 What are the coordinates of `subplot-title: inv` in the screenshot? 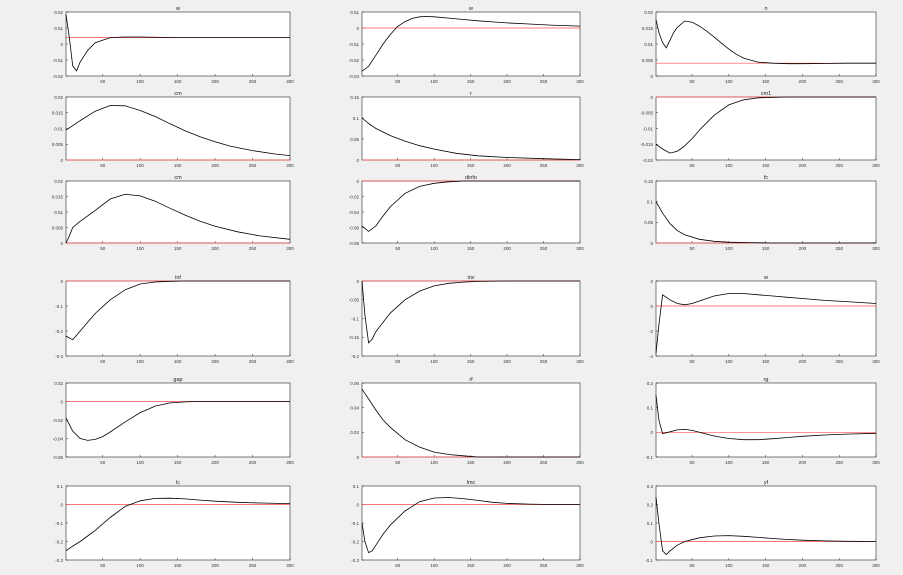 It's located at (470, 278).